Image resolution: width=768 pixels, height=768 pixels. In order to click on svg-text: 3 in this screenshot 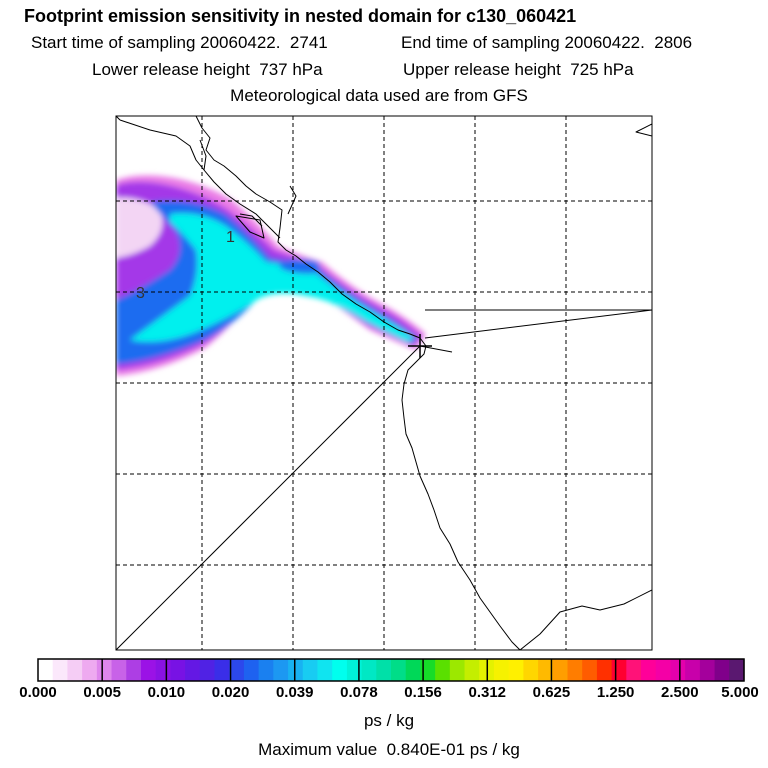, I will do `click(140, 293)`.